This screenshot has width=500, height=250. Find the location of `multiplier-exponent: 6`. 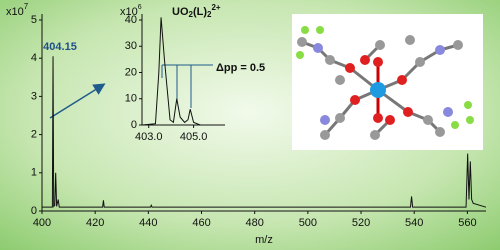

multiplier-exponent: 6 is located at coordinates (140, 7).